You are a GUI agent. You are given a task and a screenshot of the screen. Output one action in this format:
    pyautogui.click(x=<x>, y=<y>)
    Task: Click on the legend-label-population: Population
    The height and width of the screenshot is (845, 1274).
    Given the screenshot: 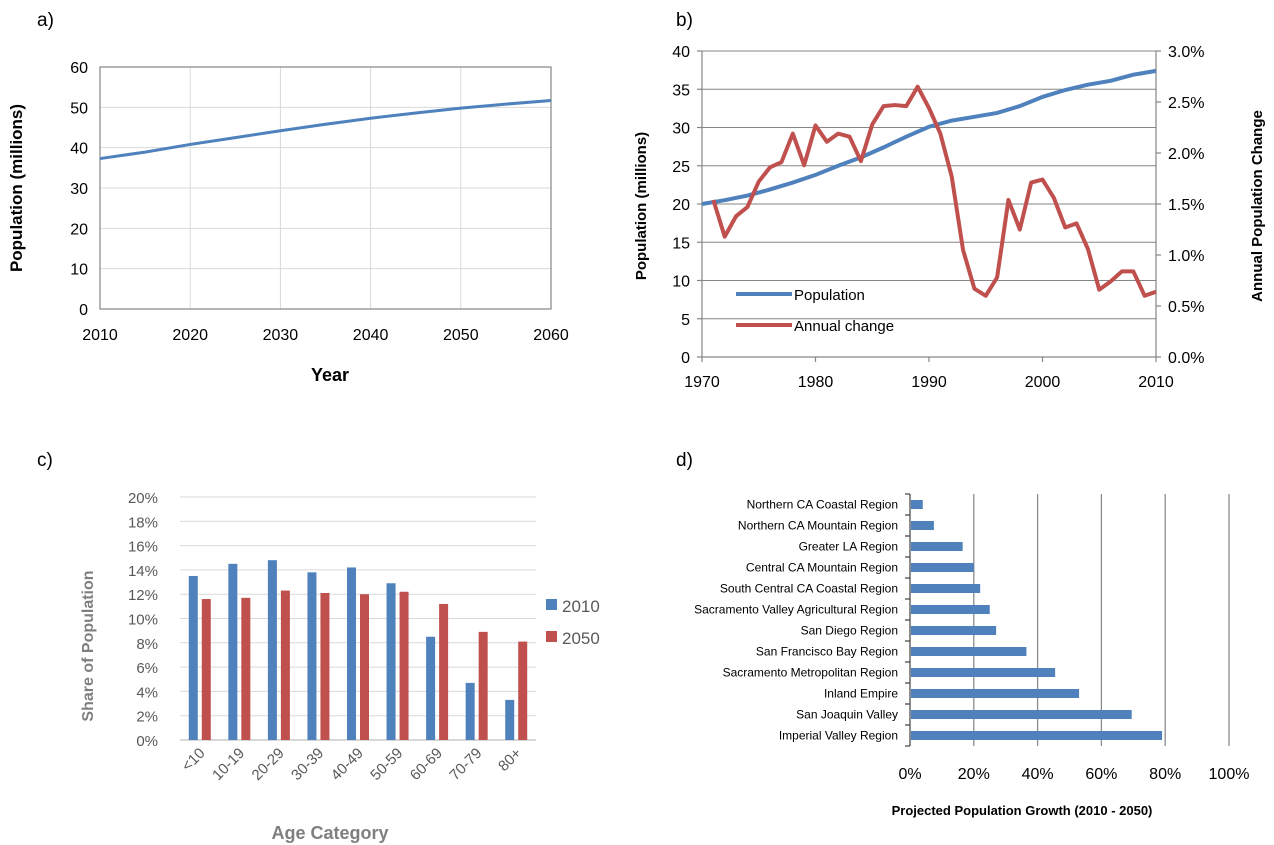 What is the action you would take?
    pyautogui.click(x=829, y=295)
    